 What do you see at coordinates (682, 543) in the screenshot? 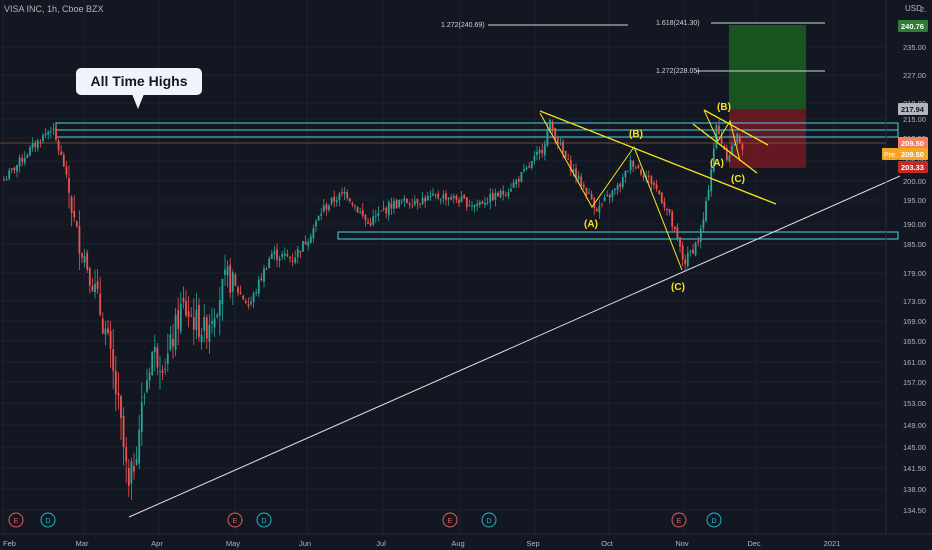
I see `time-tick-label: Nov` at bounding box center [682, 543].